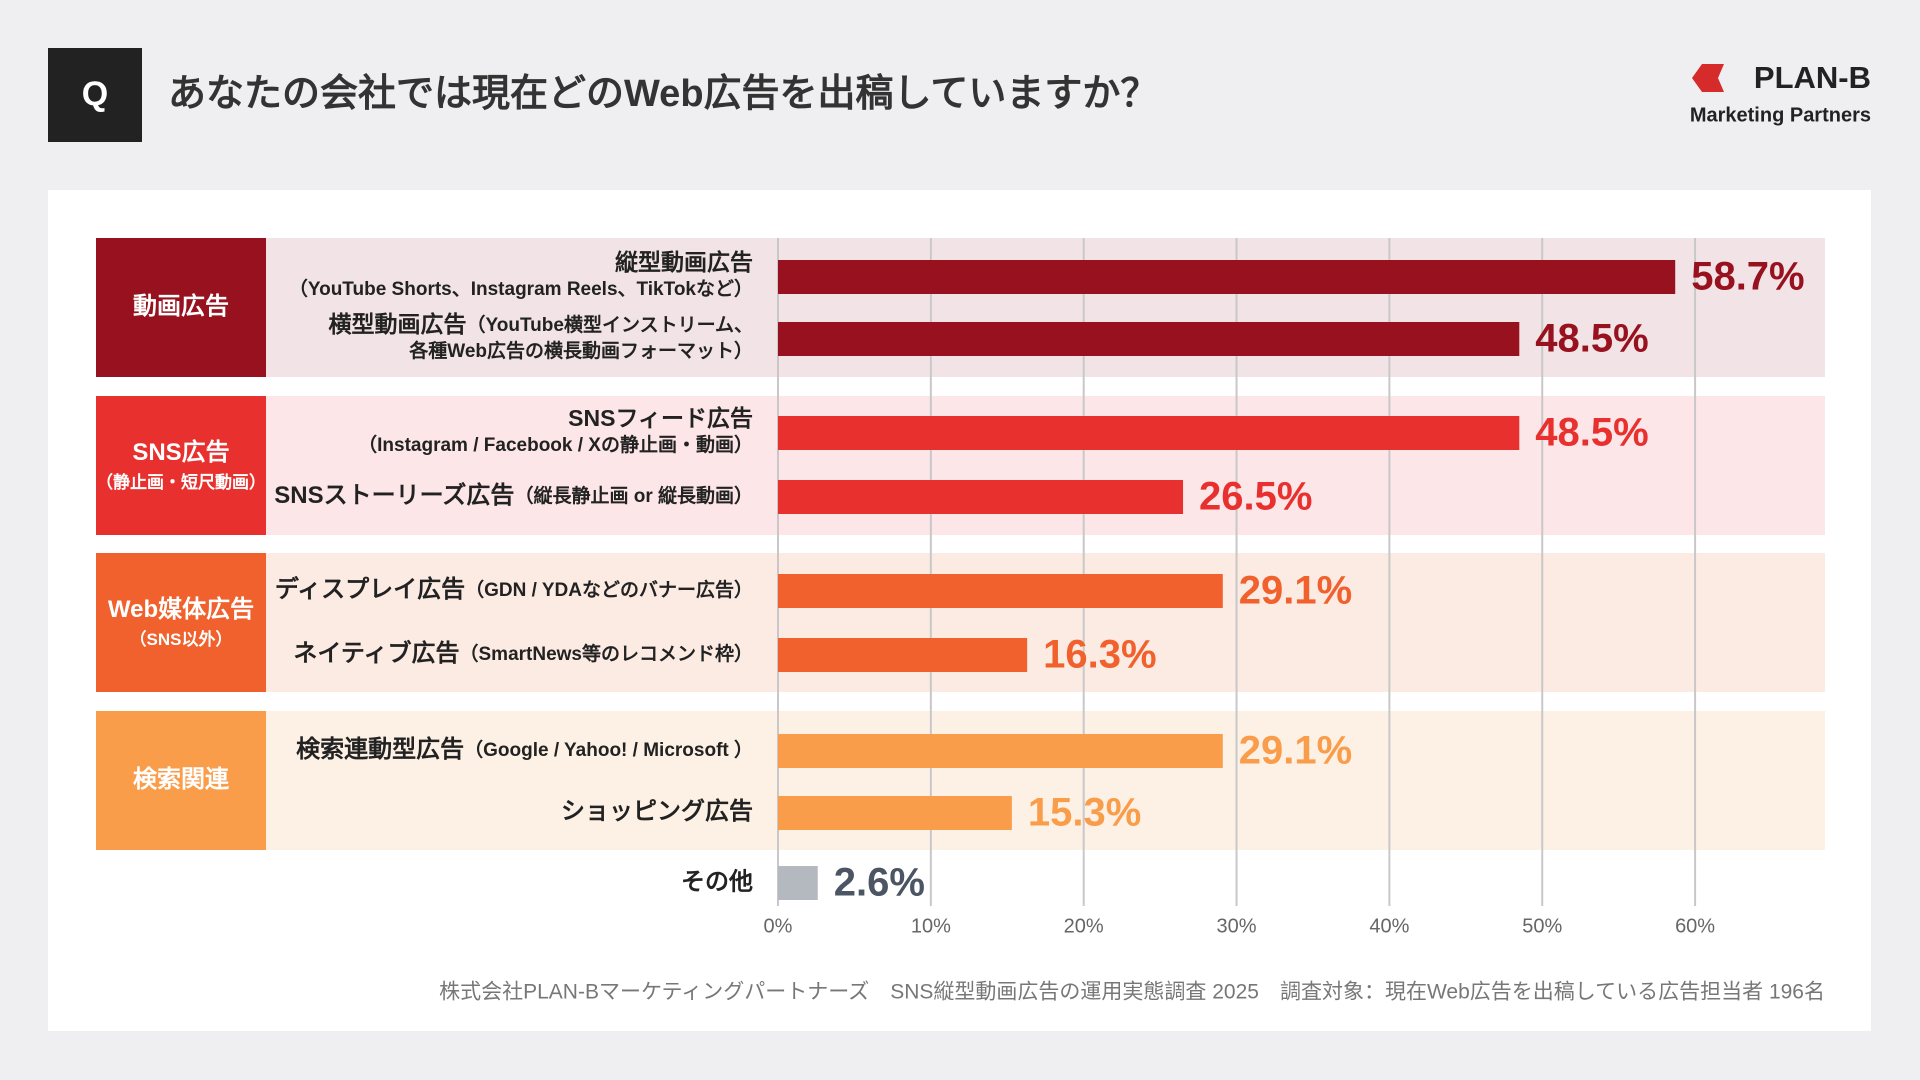  What do you see at coordinates (1389, 926) in the screenshot?
I see `x-tick-label: 40%` at bounding box center [1389, 926].